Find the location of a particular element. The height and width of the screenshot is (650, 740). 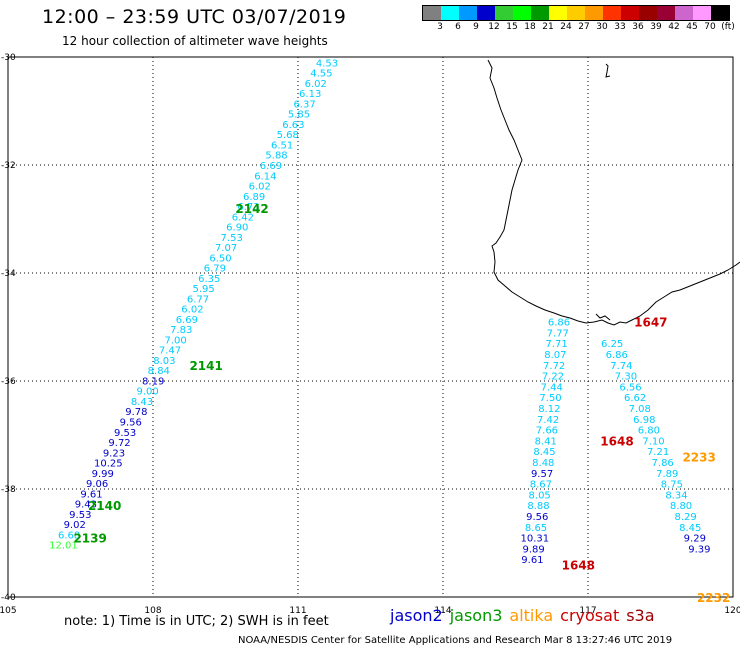

color-scale-label: 36 is located at coordinates (638, 27).